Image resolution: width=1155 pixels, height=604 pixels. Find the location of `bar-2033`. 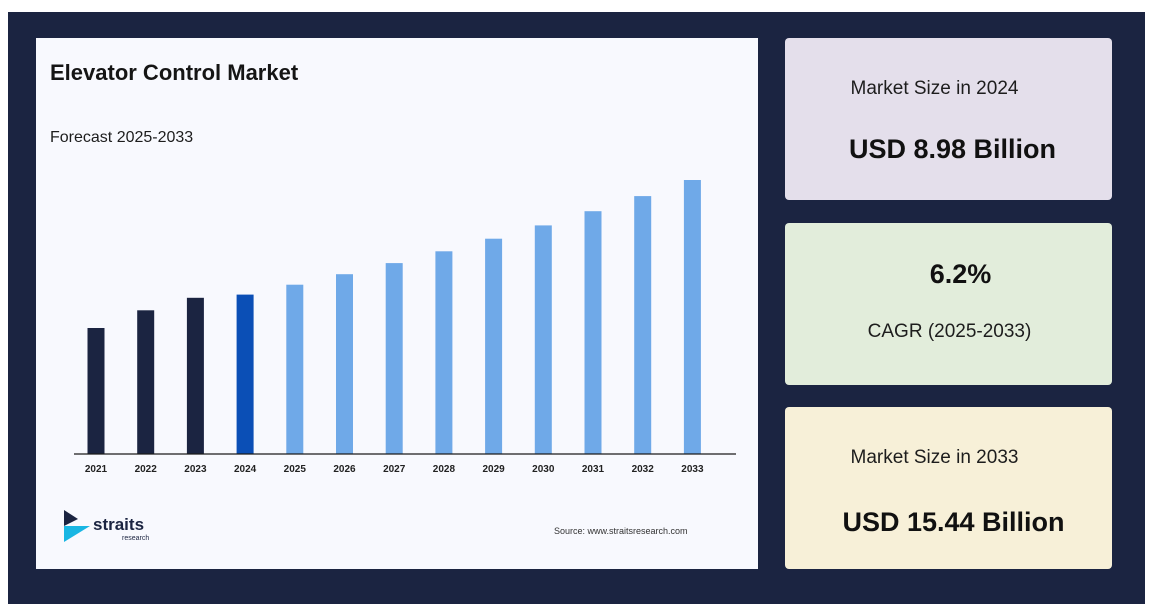

bar-2033 is located at coordinates (692, 317).